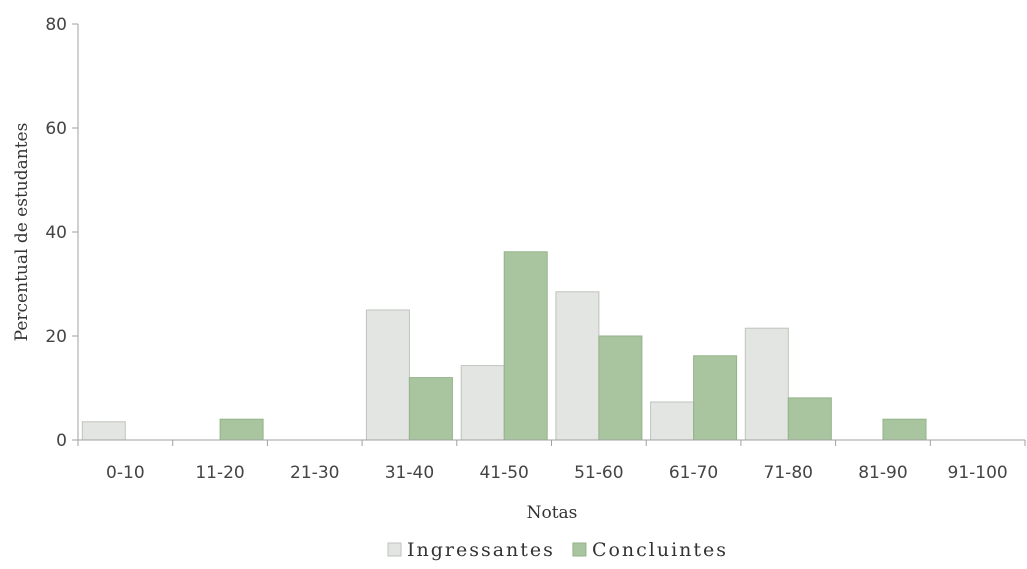  Describe the element at coordinates (978, 473) in the screenshot. I see `x-tick-label: 91-100` at that location.